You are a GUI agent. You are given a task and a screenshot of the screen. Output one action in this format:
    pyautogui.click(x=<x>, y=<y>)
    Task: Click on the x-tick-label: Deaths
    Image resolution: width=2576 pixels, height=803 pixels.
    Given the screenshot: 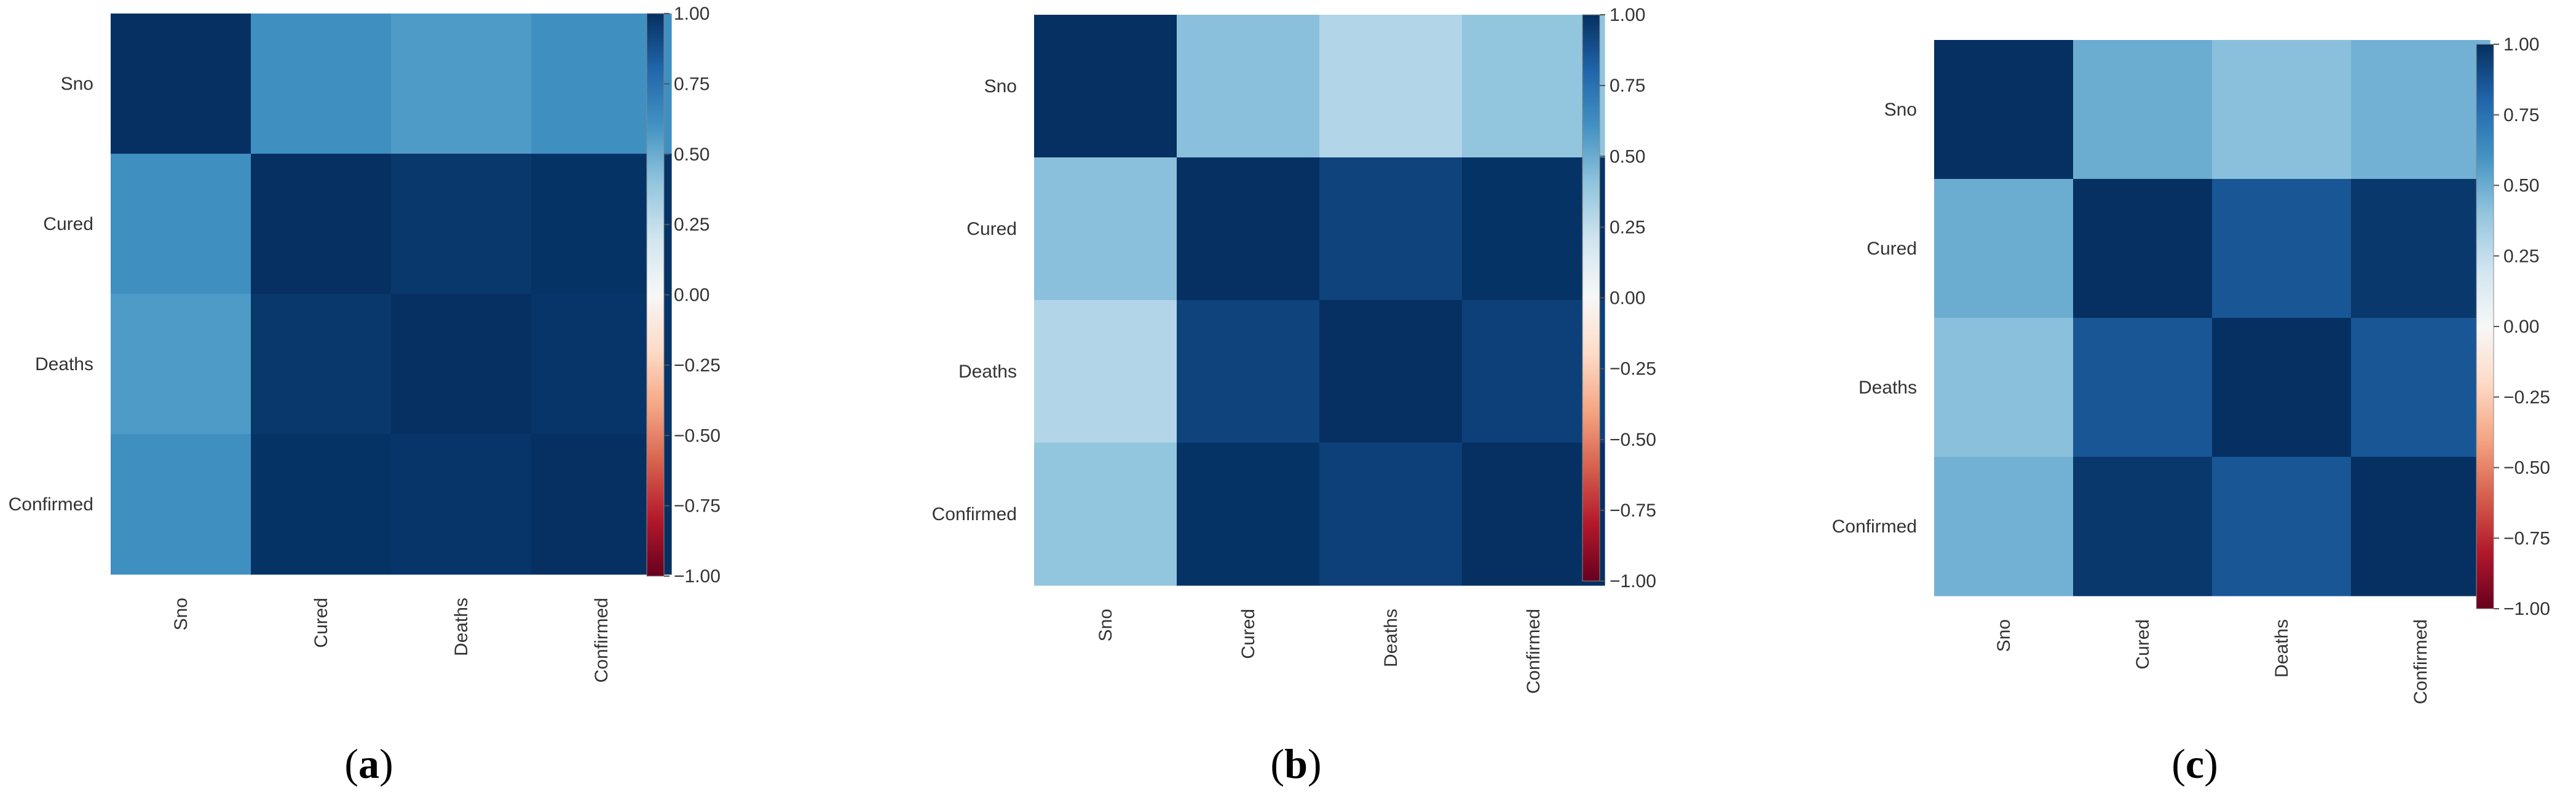 What is the action you would take?
    pyautogui.click(x=1391, y=638)
    